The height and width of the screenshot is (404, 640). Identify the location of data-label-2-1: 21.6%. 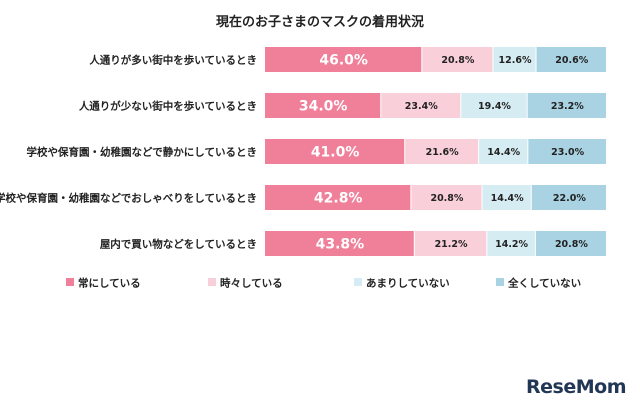
(442, 152).